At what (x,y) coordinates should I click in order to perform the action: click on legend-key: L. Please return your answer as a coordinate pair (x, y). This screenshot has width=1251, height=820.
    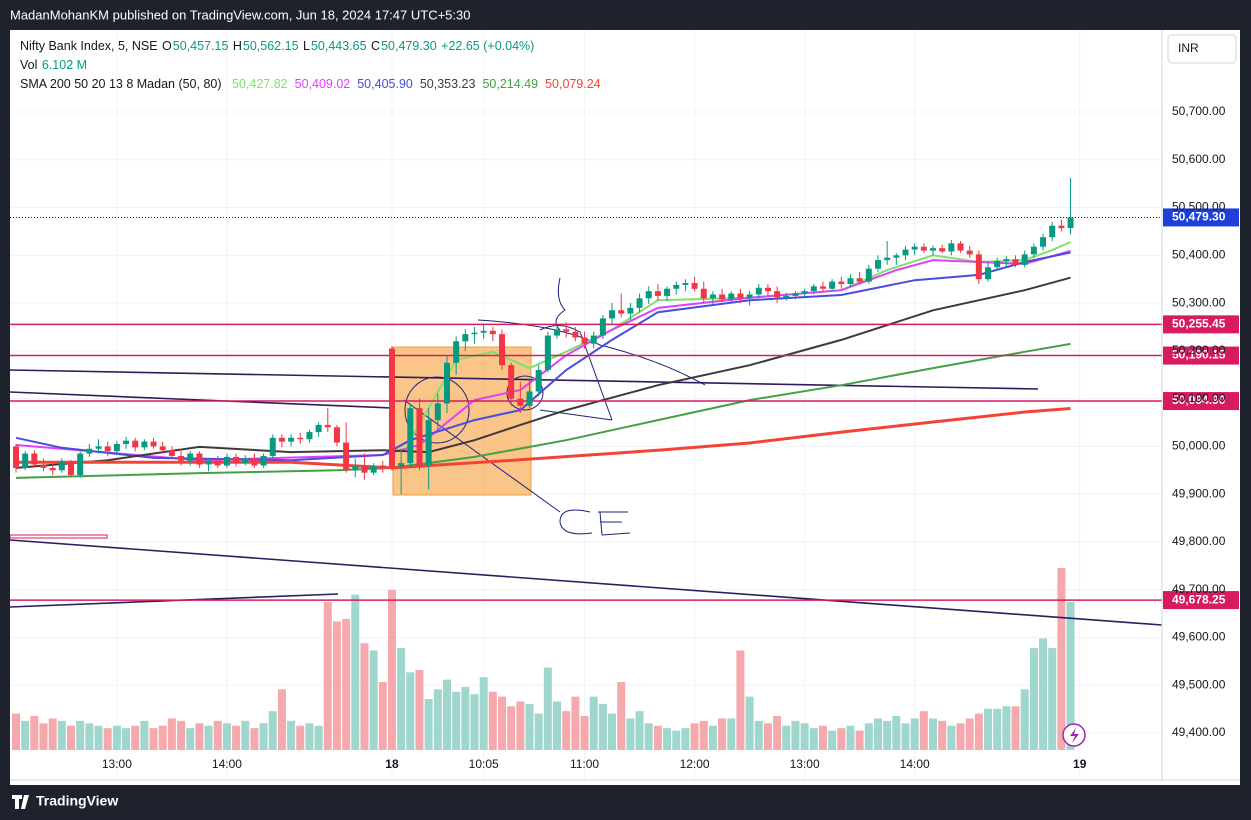
    Looking at the image, I should click on (306, 46).